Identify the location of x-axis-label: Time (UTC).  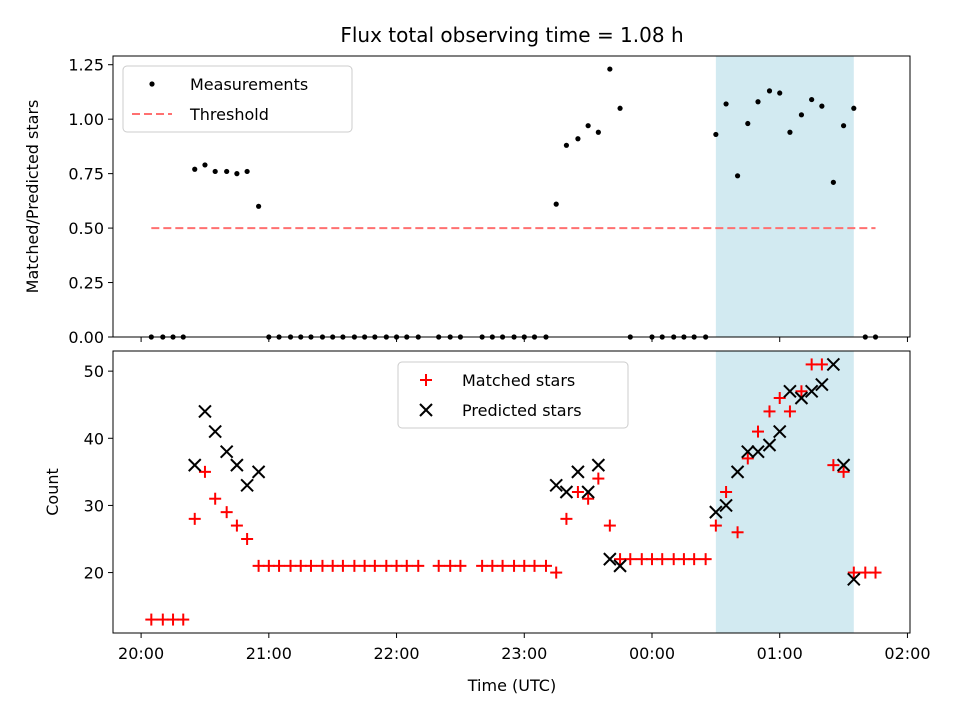
(511, 685).